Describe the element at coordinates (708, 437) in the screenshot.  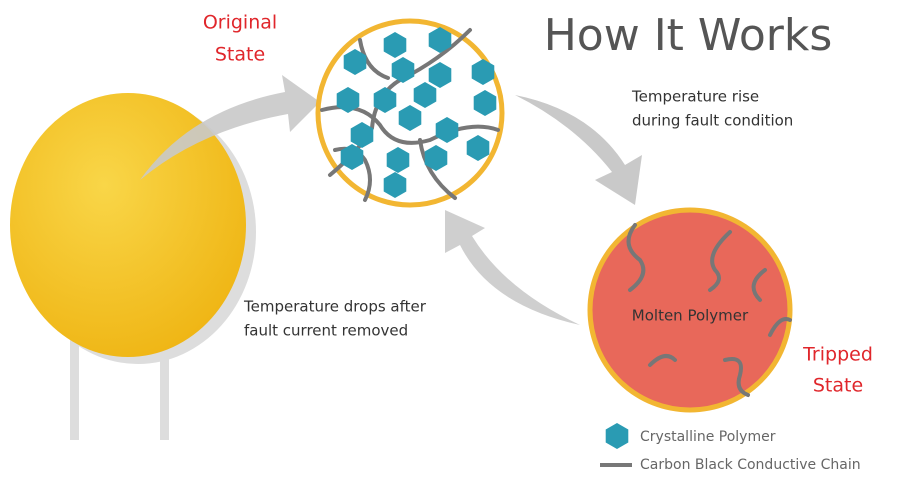
I see `legend-label: Crystalline Polymer` at that location.